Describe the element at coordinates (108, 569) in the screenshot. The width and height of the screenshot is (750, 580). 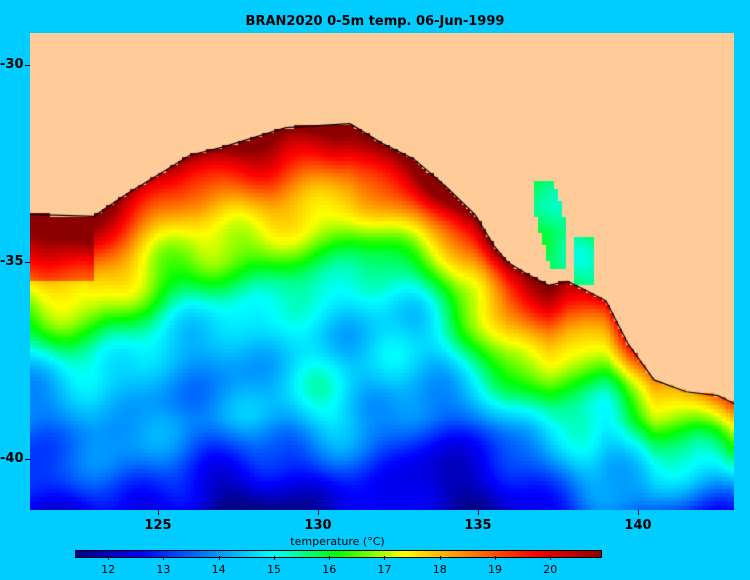
I see `colorbar-tick-label: 12` at that location.